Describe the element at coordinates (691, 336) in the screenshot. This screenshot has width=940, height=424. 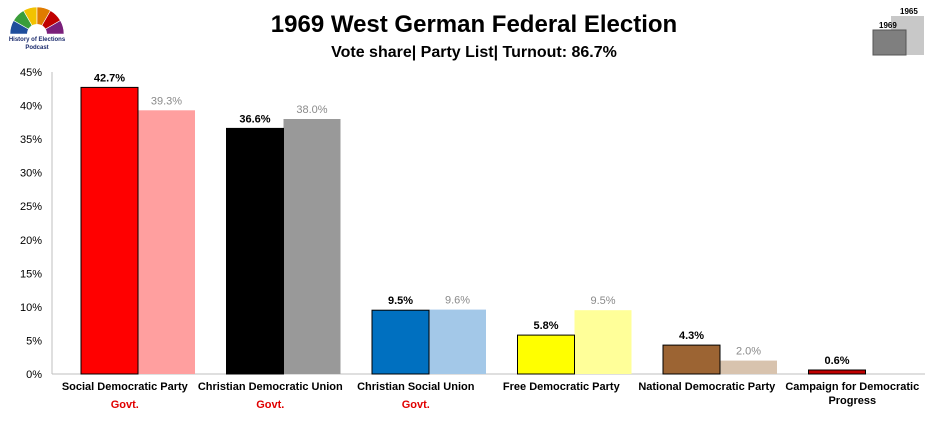
I see `data-label-1969: 4.3%` at that location.